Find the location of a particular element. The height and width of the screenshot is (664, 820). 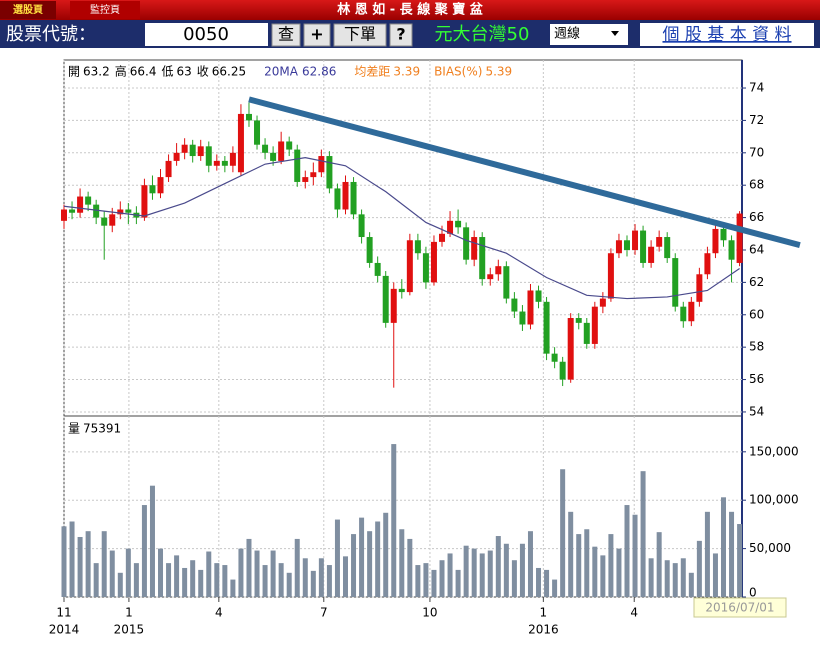

year-label: 2016 is located at coordinates (543, 630).